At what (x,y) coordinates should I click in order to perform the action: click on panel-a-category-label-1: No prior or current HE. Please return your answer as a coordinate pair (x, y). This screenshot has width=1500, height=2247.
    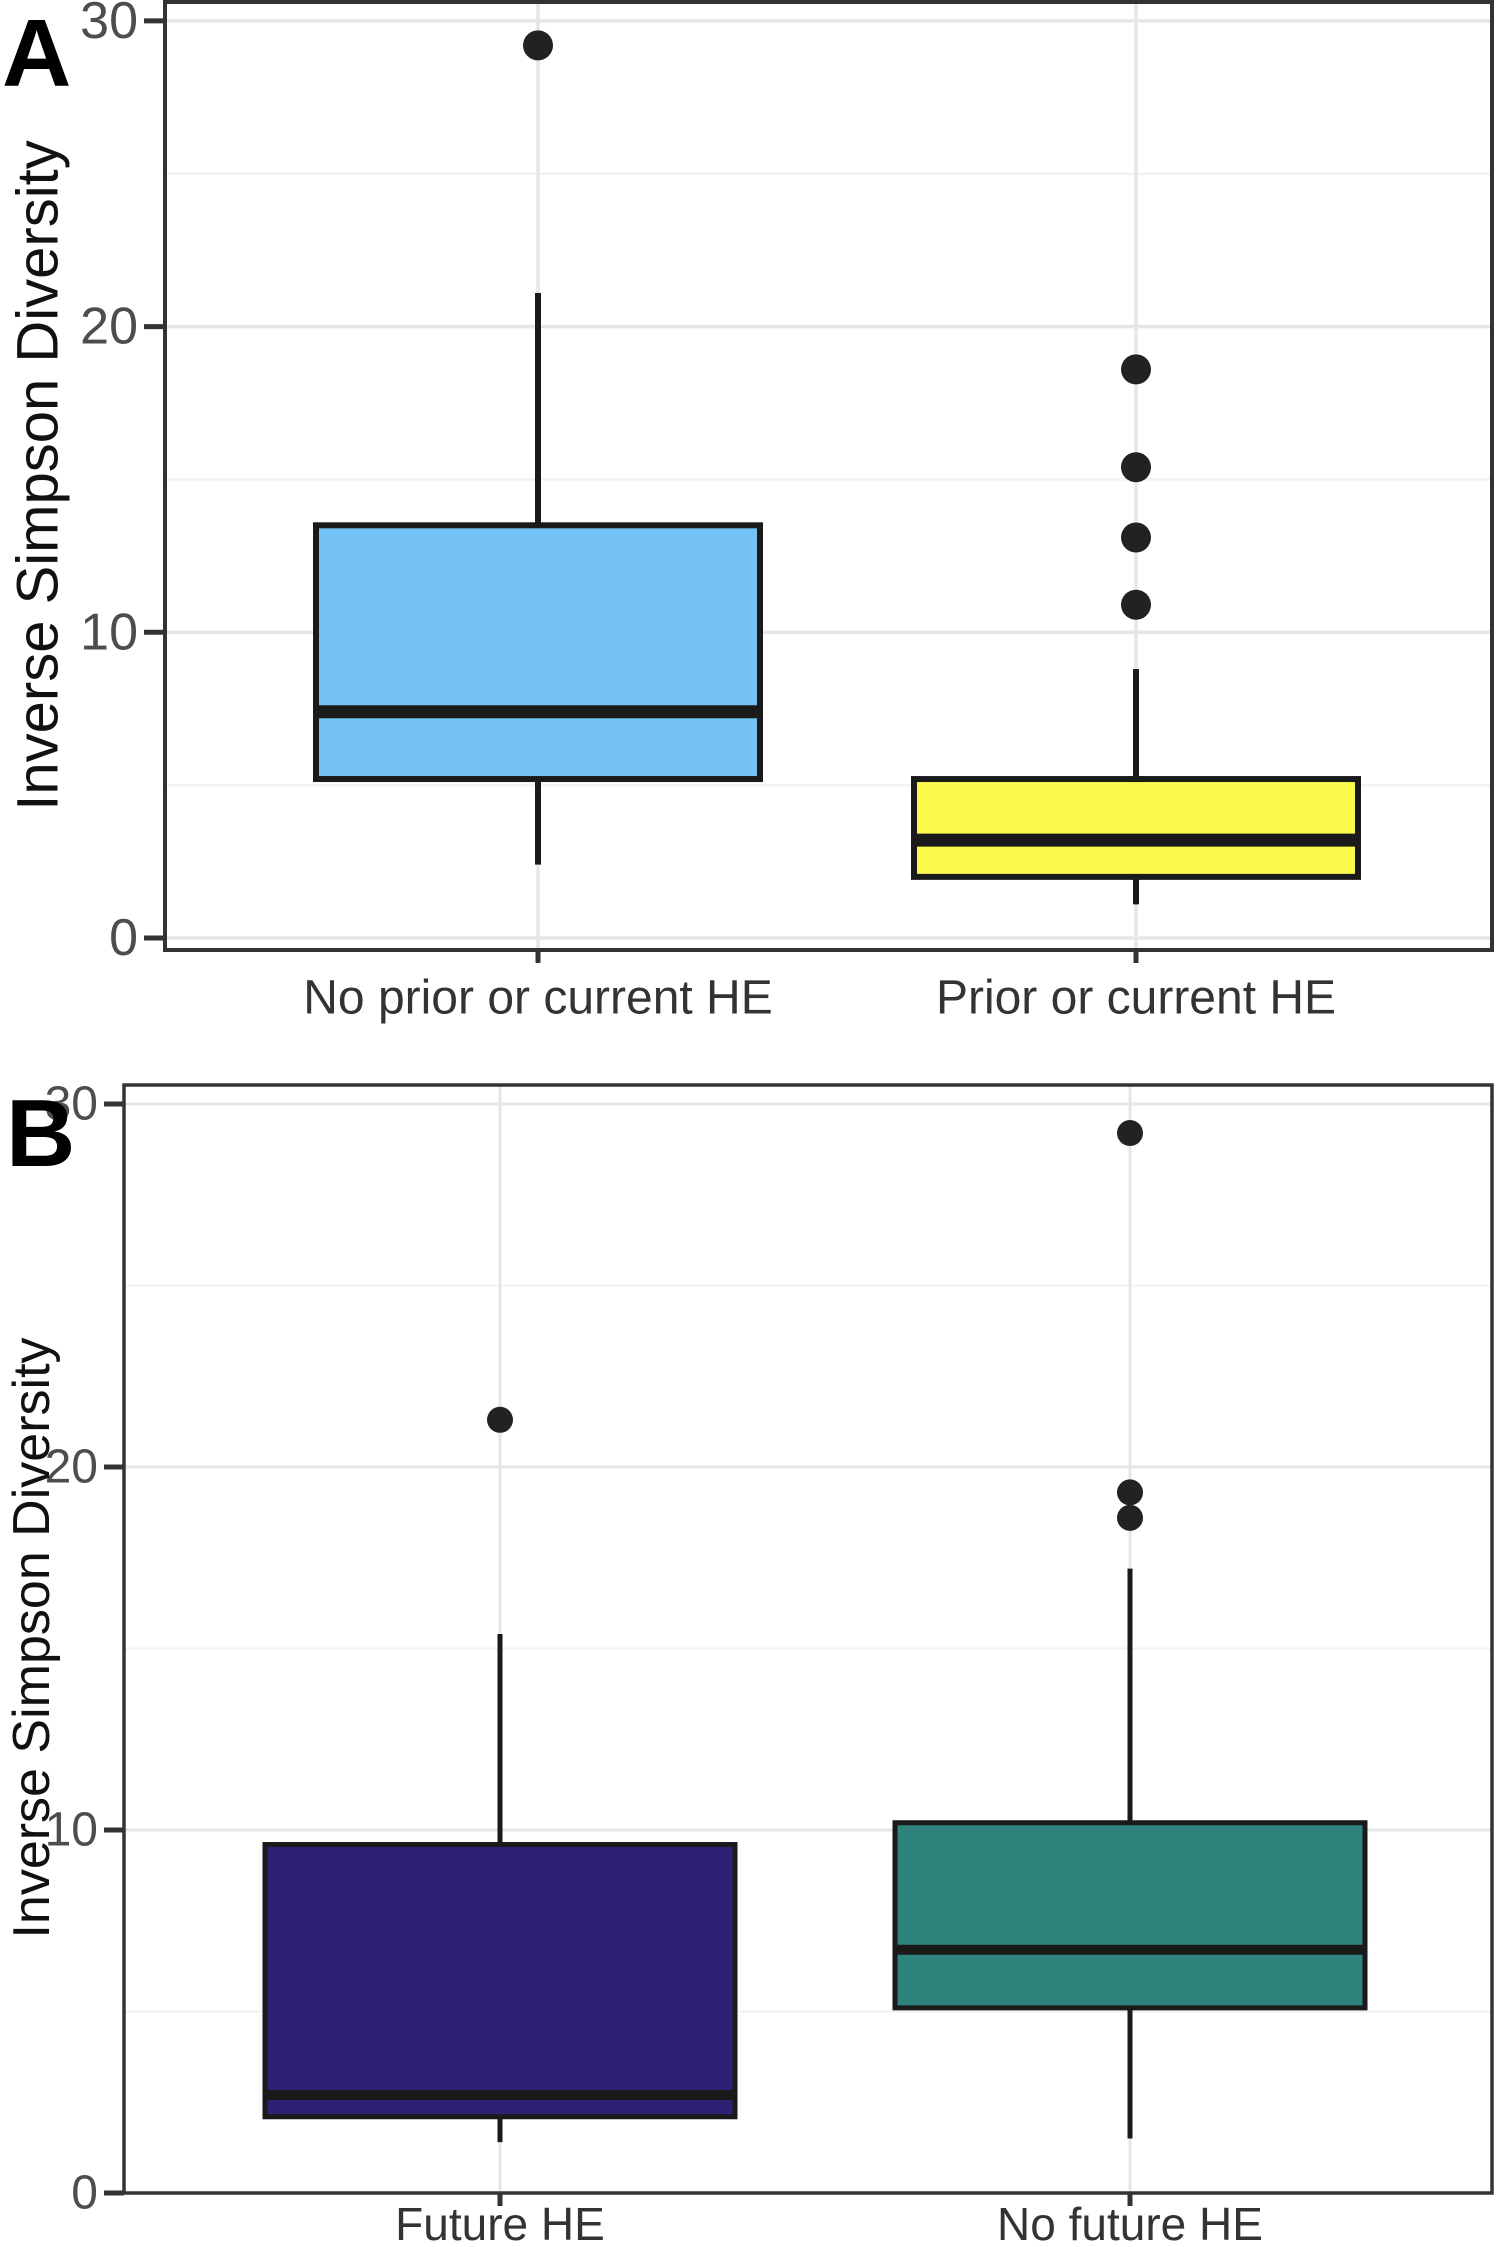
    Looking at the image, I should click on (538, 998).